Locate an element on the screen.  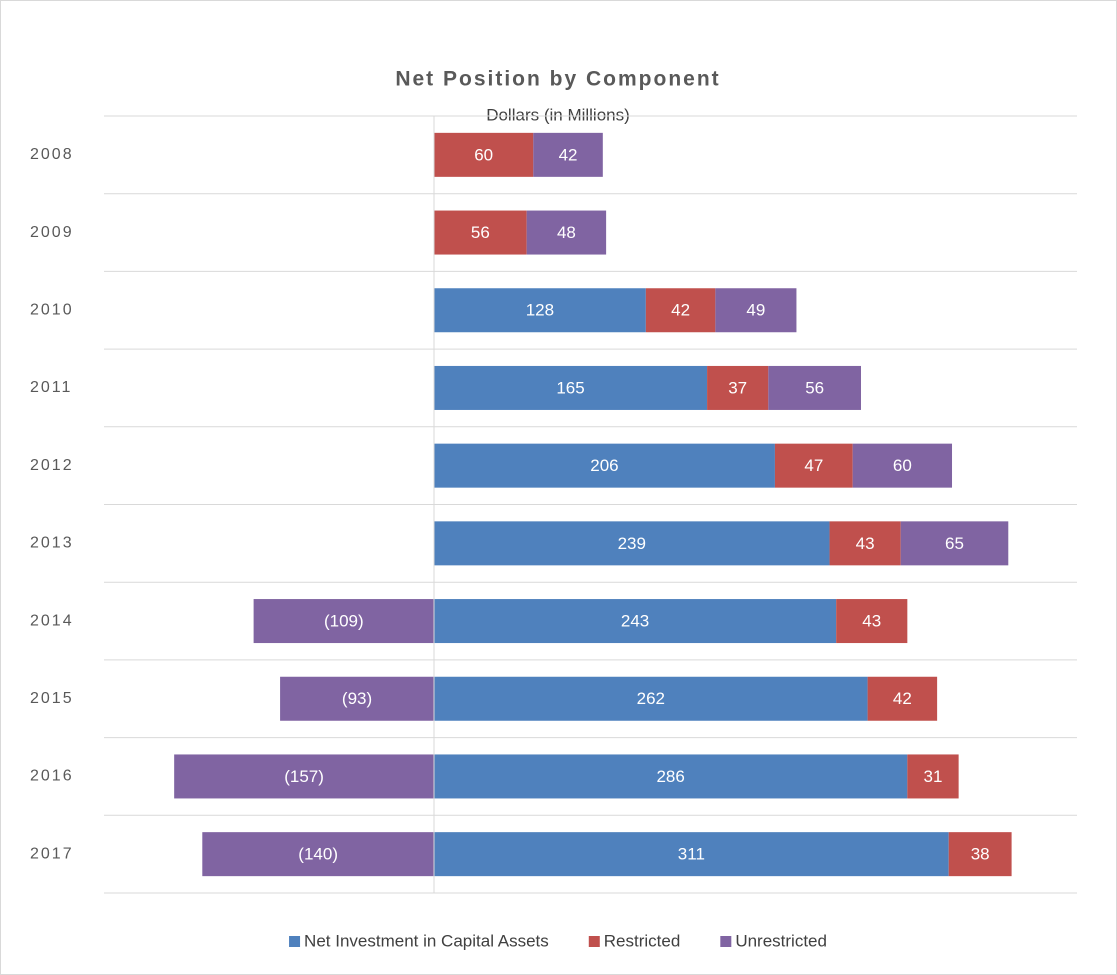
data-label: (109) is located at coordinates (344, 621).